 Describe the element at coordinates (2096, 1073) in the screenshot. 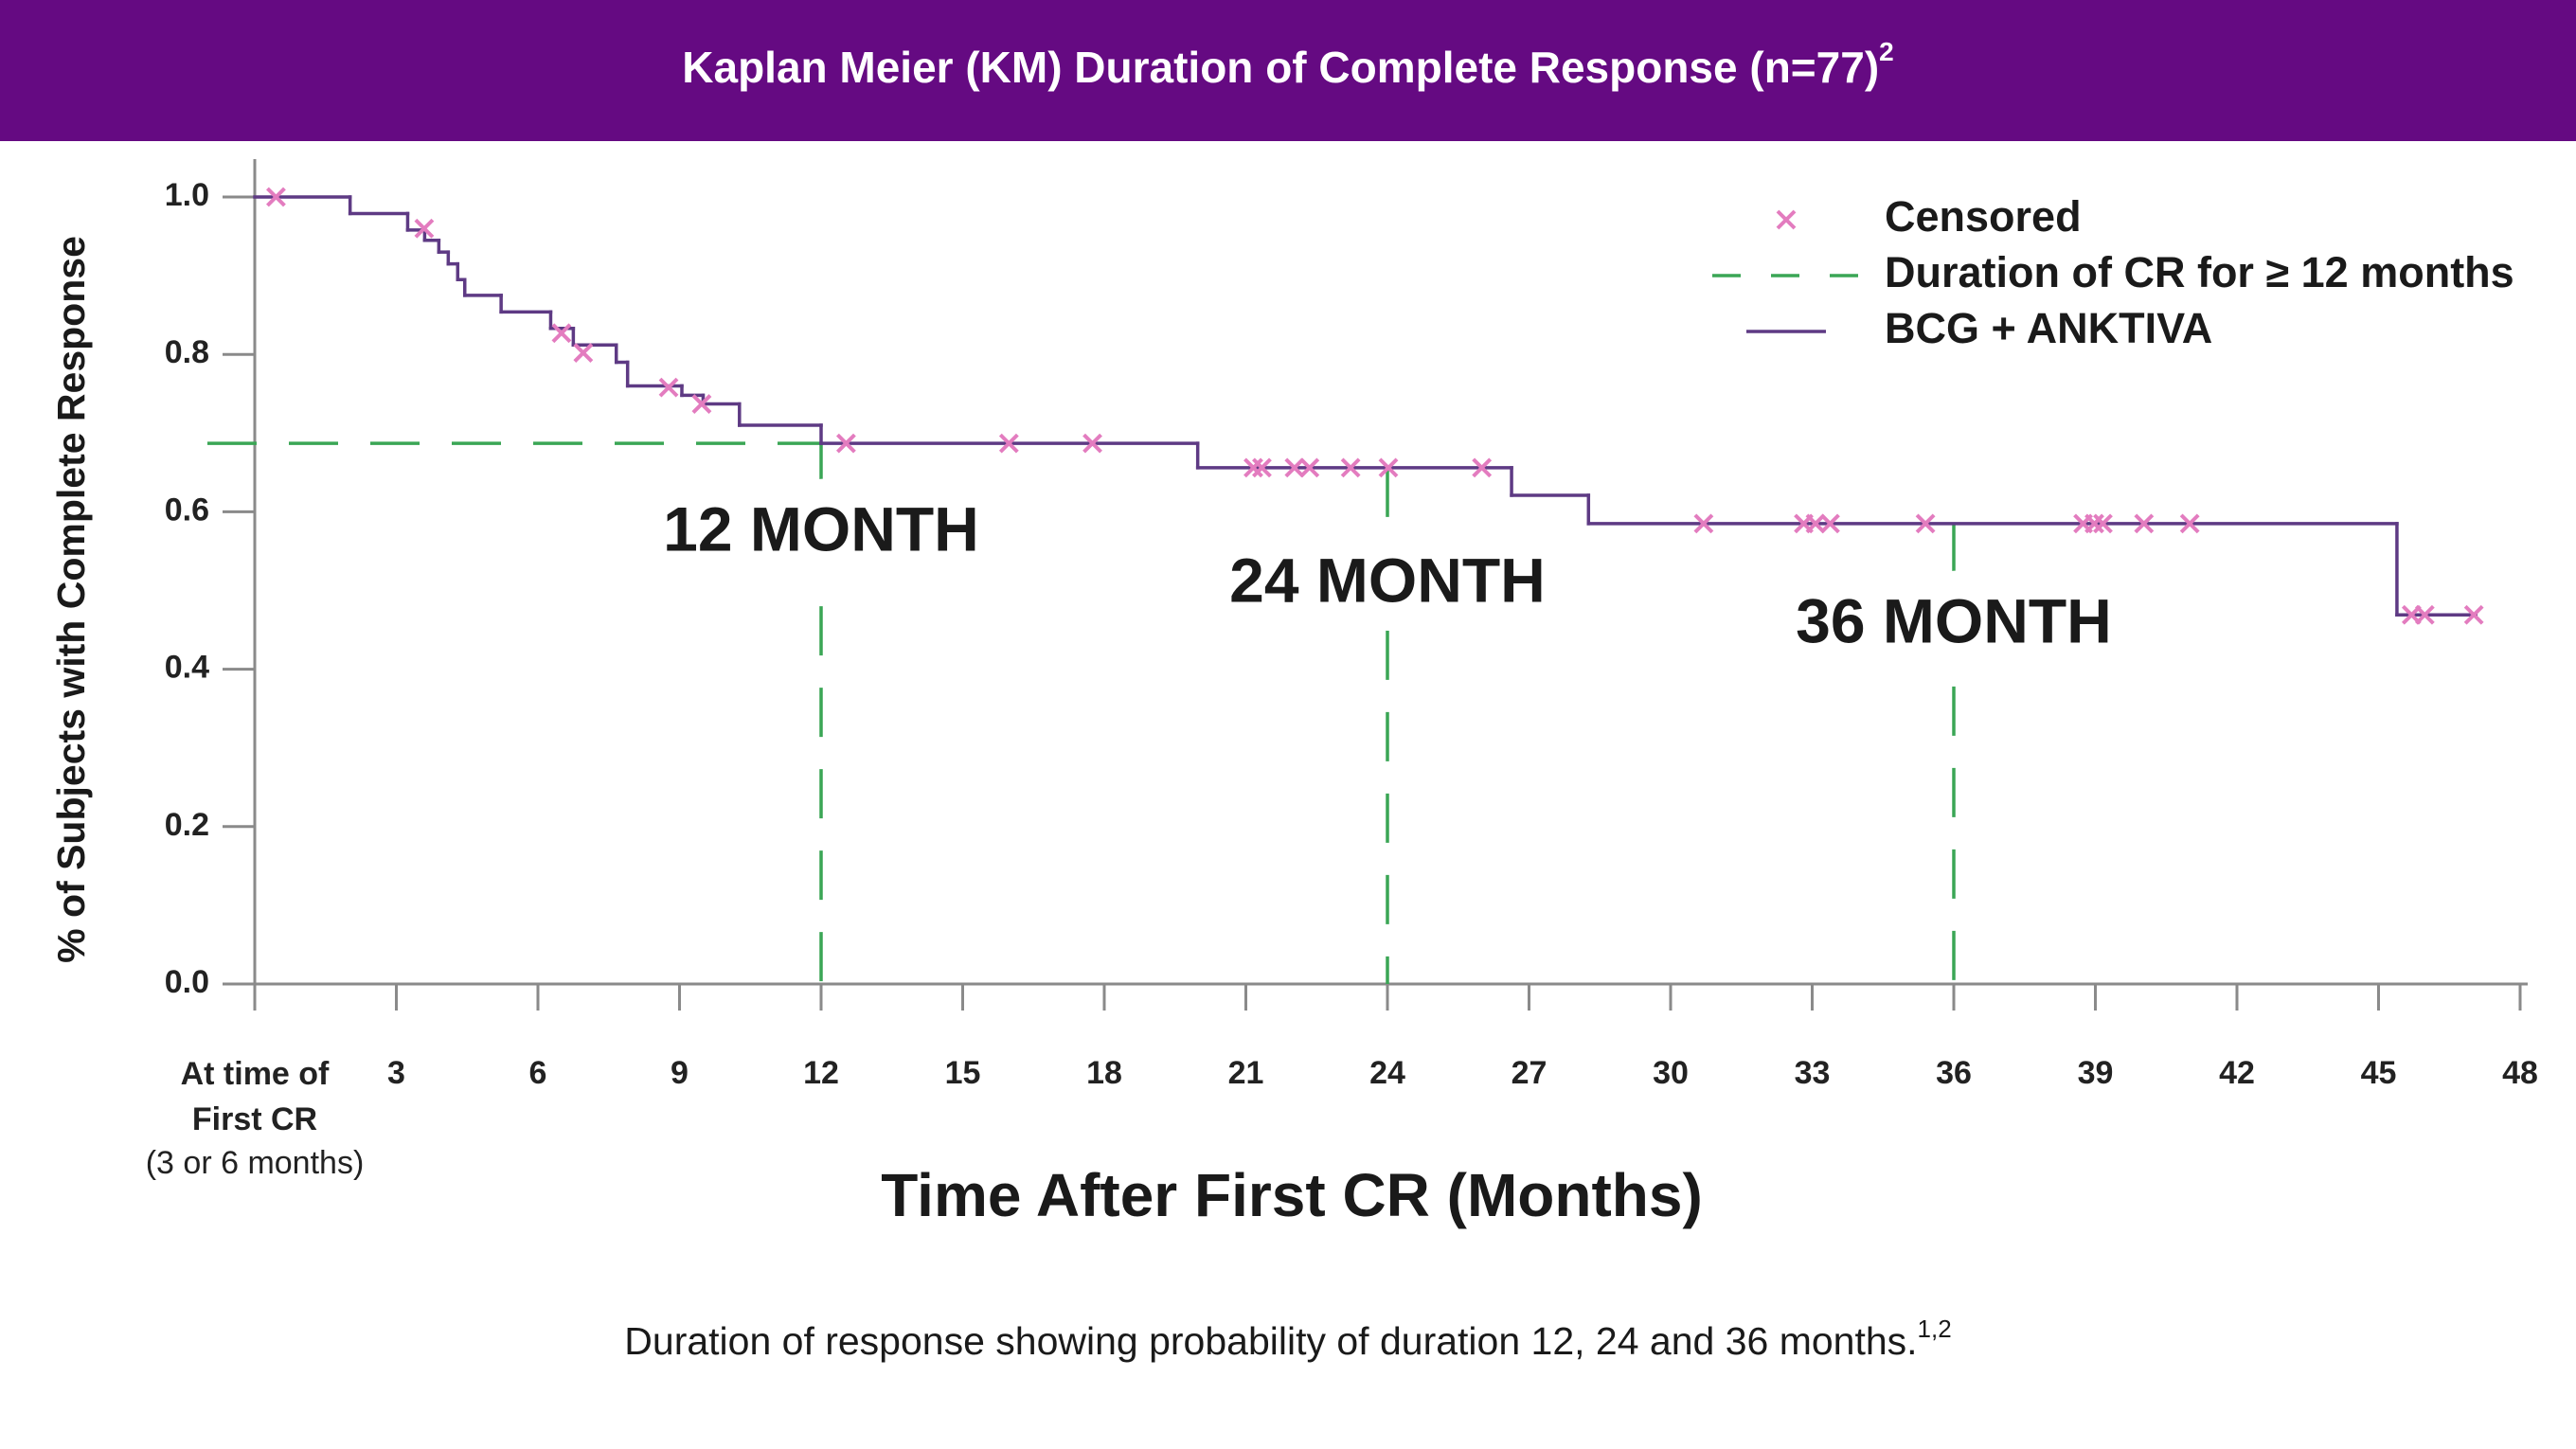

I see `x-tick-label: 39` at that location.